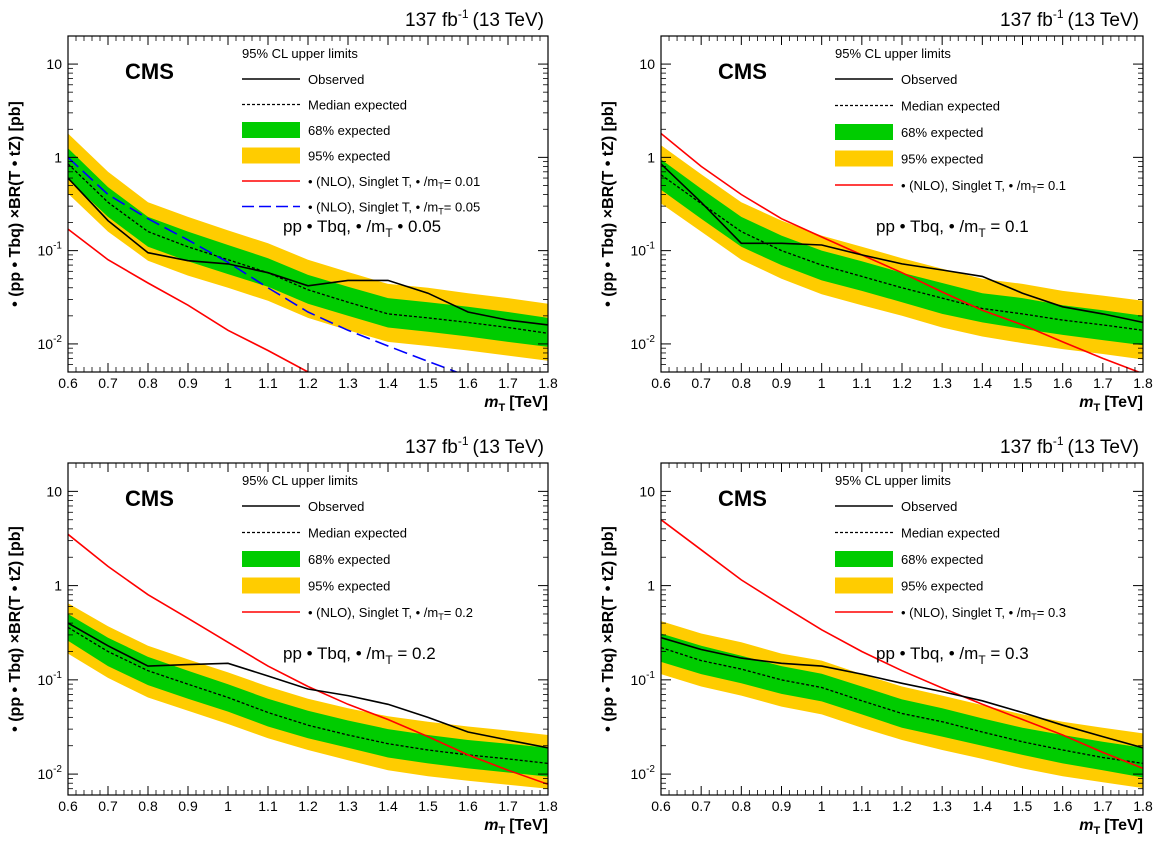 The width and height of the screenshot is (1161, 843). I want to click on legend-entry-theory: • (NLO), Singlet T, • /mT= 0.2, so click(357, 613).